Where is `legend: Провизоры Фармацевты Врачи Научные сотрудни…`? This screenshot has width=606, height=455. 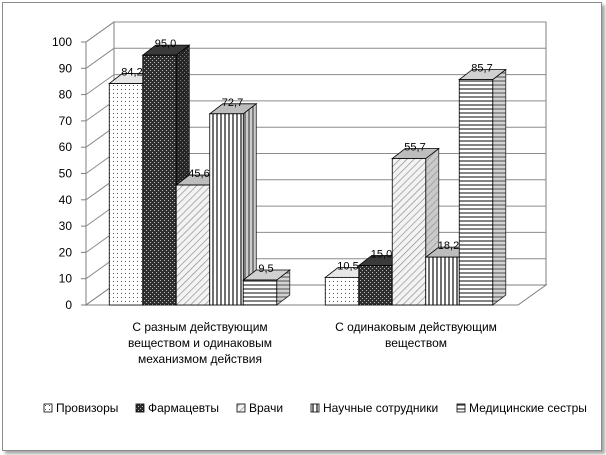
legend: Провизоры Фармацевты Врачи Научные сотрудни… is located at coordinates (315, 408).